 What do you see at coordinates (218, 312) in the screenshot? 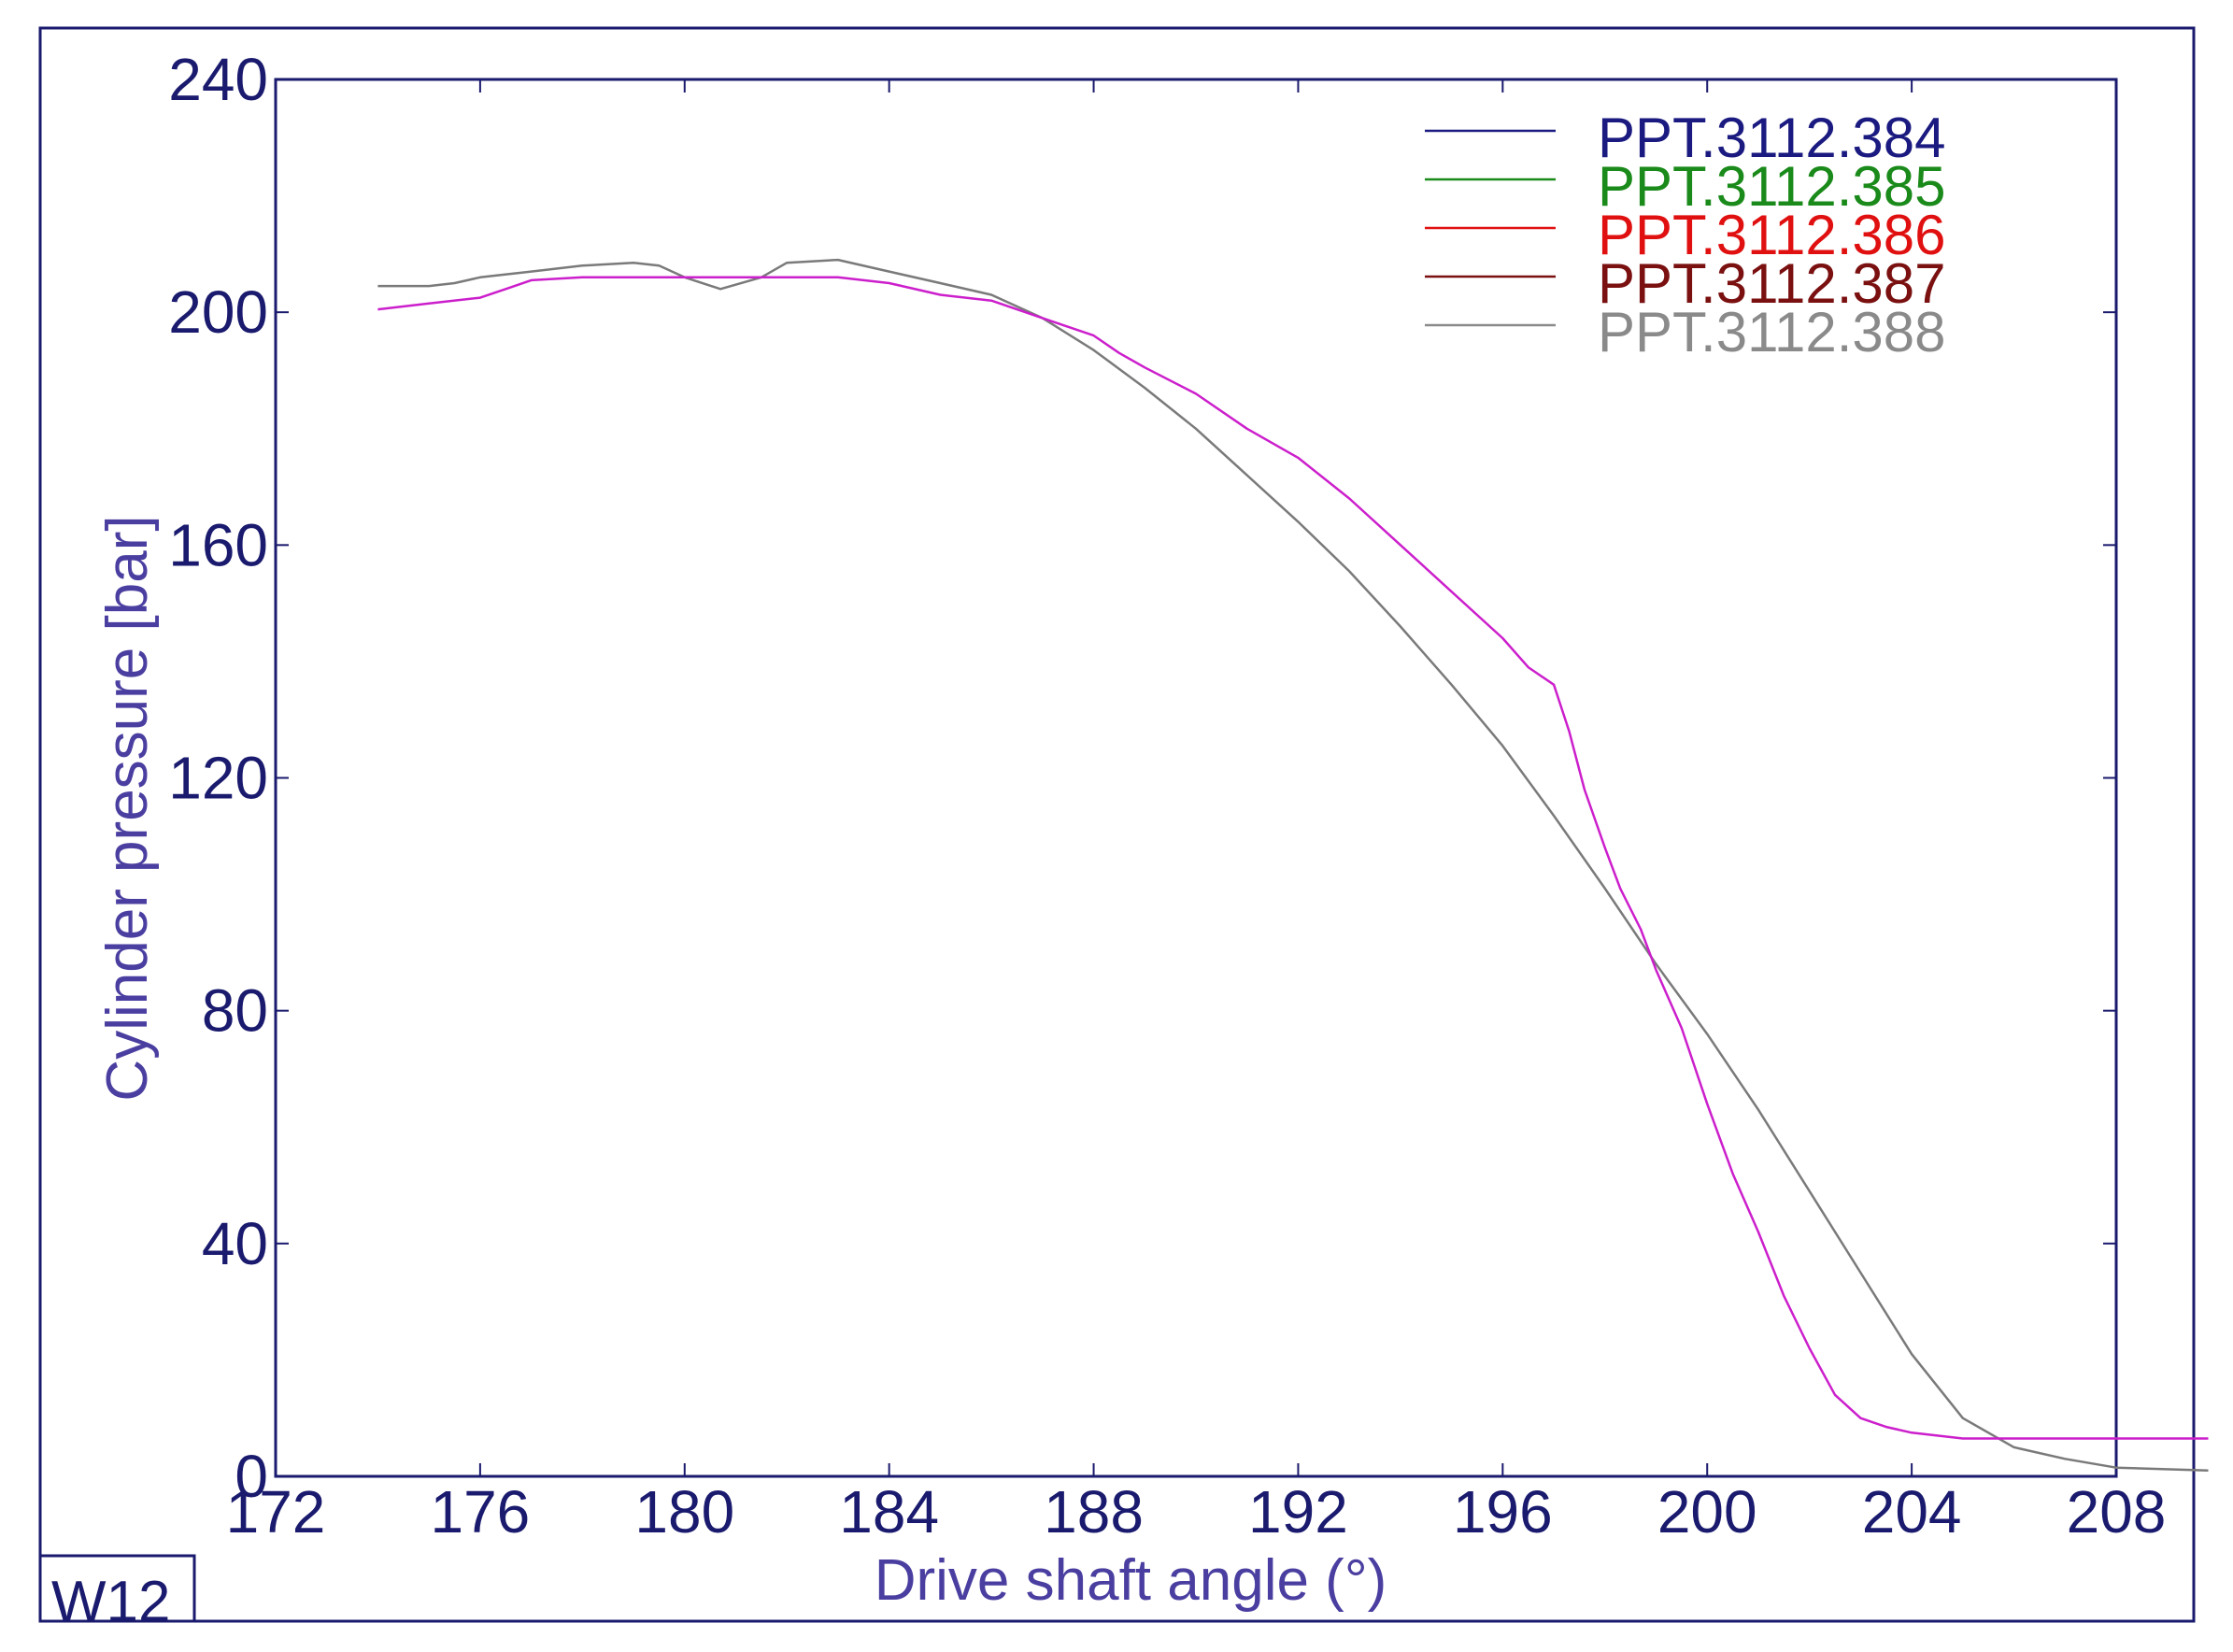
I see `y-tick-label: 200` at bounding box center [218, 312].